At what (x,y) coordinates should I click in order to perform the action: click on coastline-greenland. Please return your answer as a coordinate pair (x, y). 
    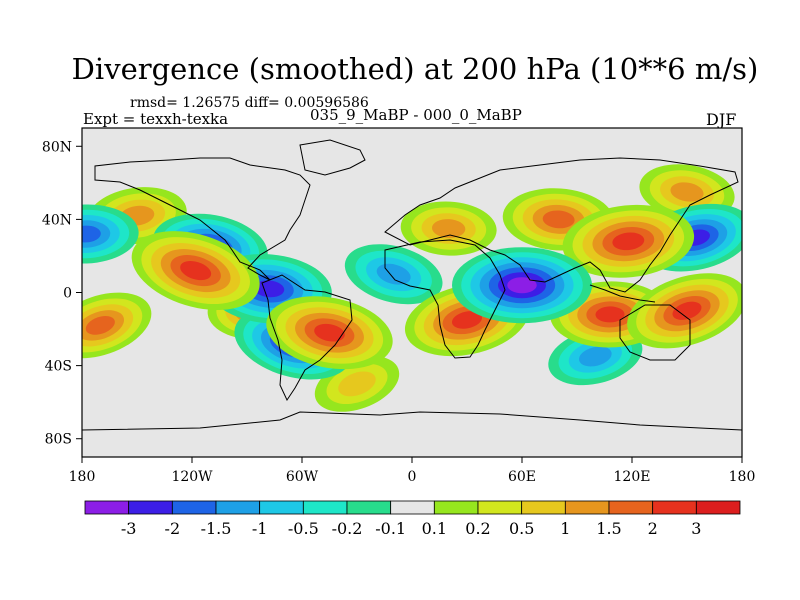
    Looking at the image, I should click on (332, 157).